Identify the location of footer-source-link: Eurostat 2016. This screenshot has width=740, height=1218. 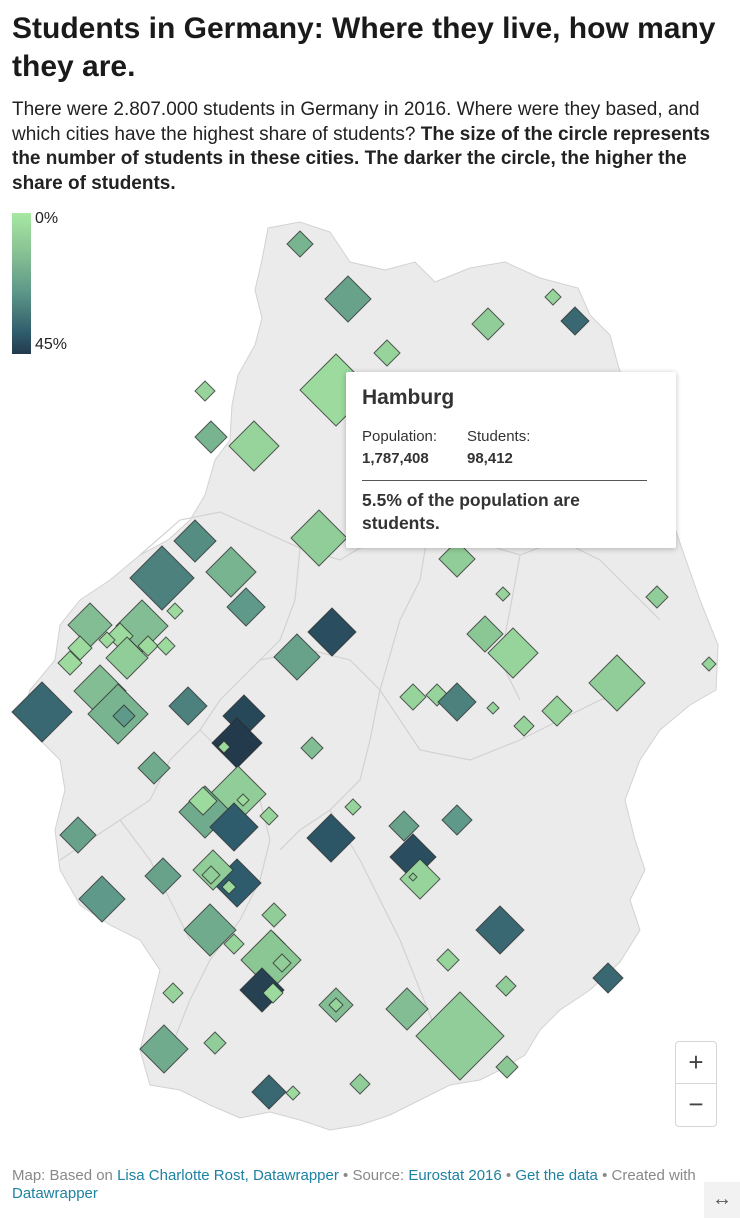
(455, 1175).